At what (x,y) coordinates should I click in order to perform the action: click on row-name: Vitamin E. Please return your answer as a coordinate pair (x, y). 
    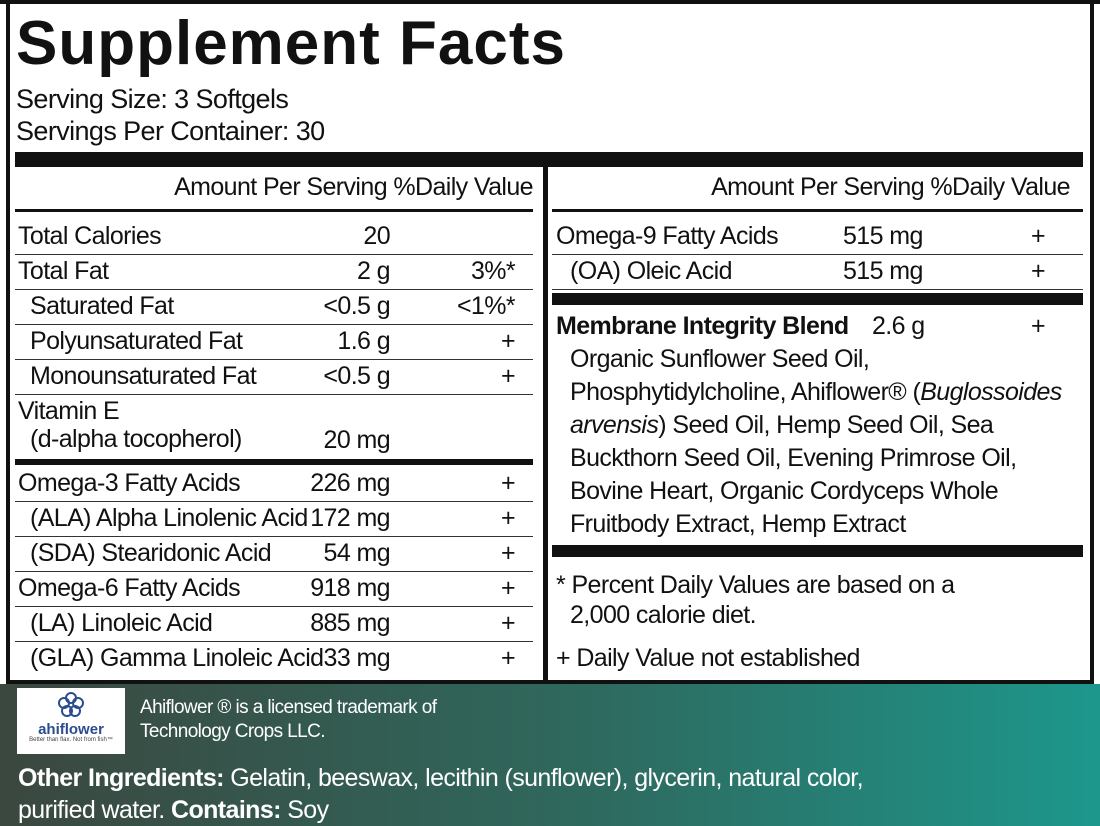
    Looking at the image, I should click on (69, 411).